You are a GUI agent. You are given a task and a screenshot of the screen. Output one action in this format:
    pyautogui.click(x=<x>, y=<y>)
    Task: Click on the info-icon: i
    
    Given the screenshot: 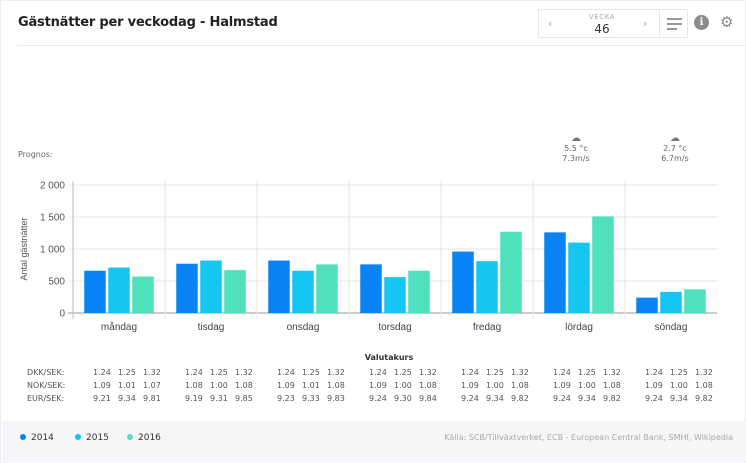 What is the action you would take?
    pyautogui.click(x=701, y=22)
    